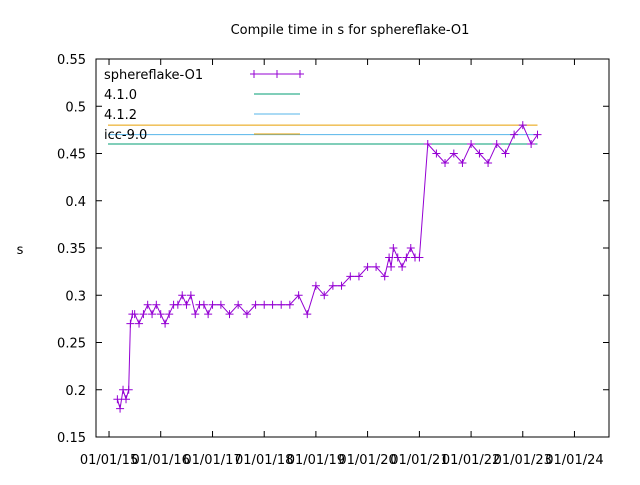 The width and height of the screenshot is (640, 485). I want to click on legend-label: sphereflake-O1, so click(153, 75).